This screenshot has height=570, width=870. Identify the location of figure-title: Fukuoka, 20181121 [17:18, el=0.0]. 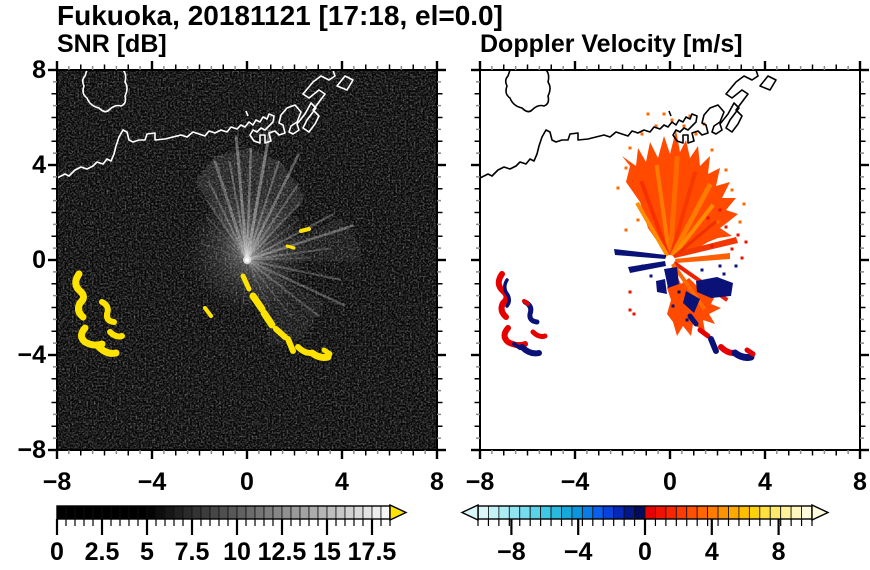
(280, 15).